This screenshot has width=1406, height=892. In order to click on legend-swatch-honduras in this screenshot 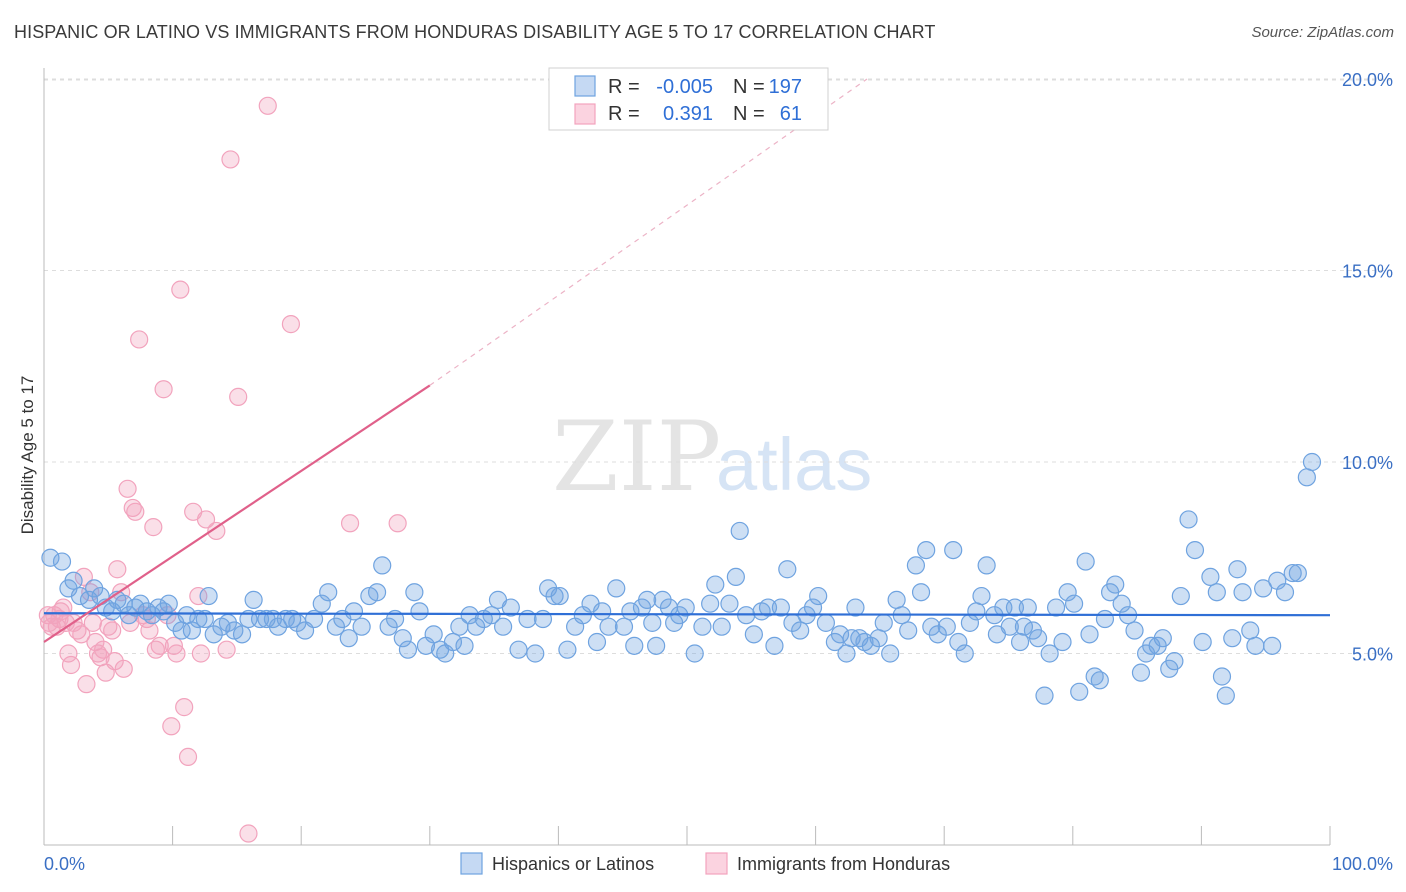, I will do `click(716, 863)`.